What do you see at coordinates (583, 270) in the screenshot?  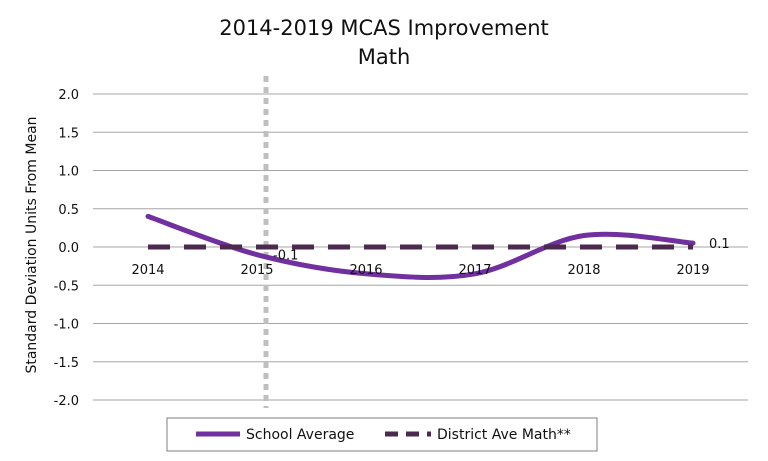 I see `x-tick-label: 2018` at bounding box center [583, 270].